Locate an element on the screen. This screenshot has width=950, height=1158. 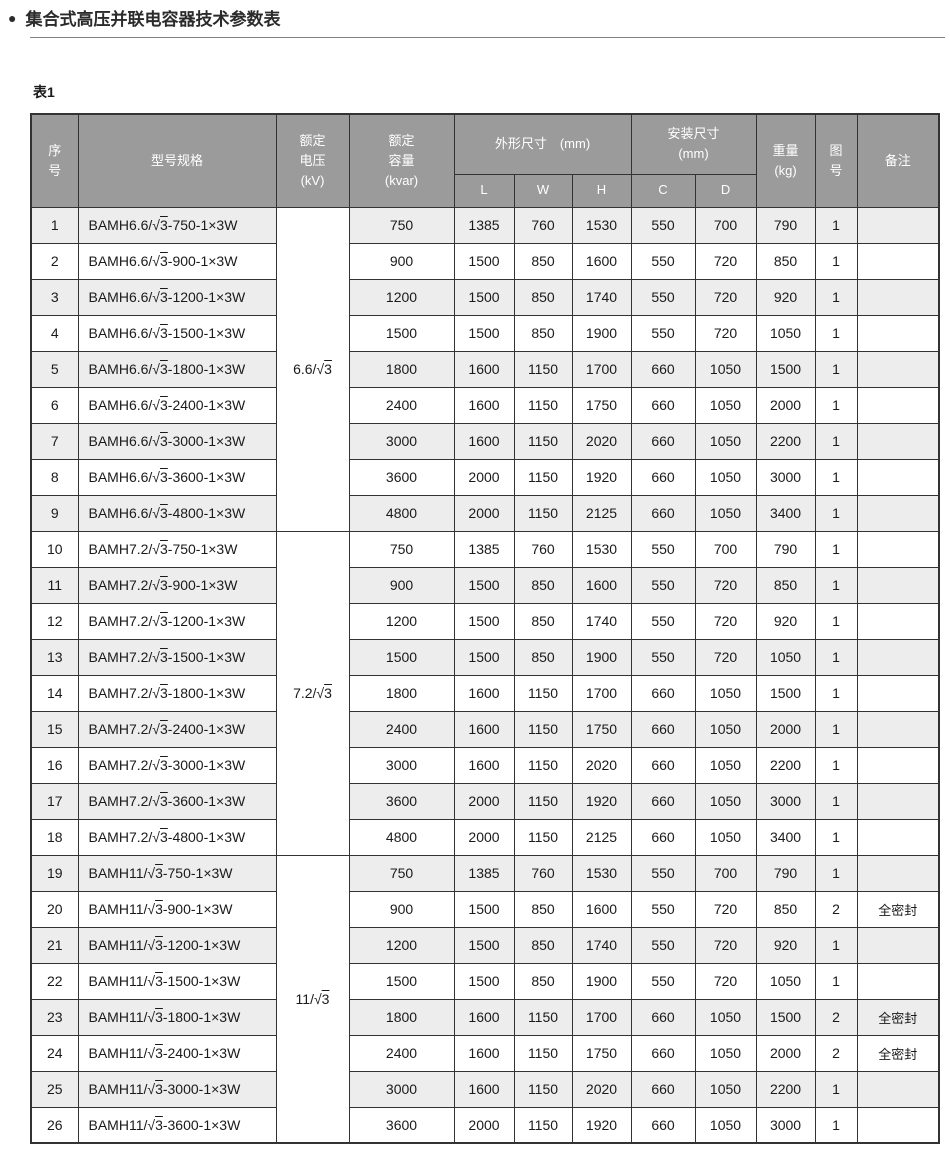
cell-dim-h: 1530 is located at coordinates (601, 225).